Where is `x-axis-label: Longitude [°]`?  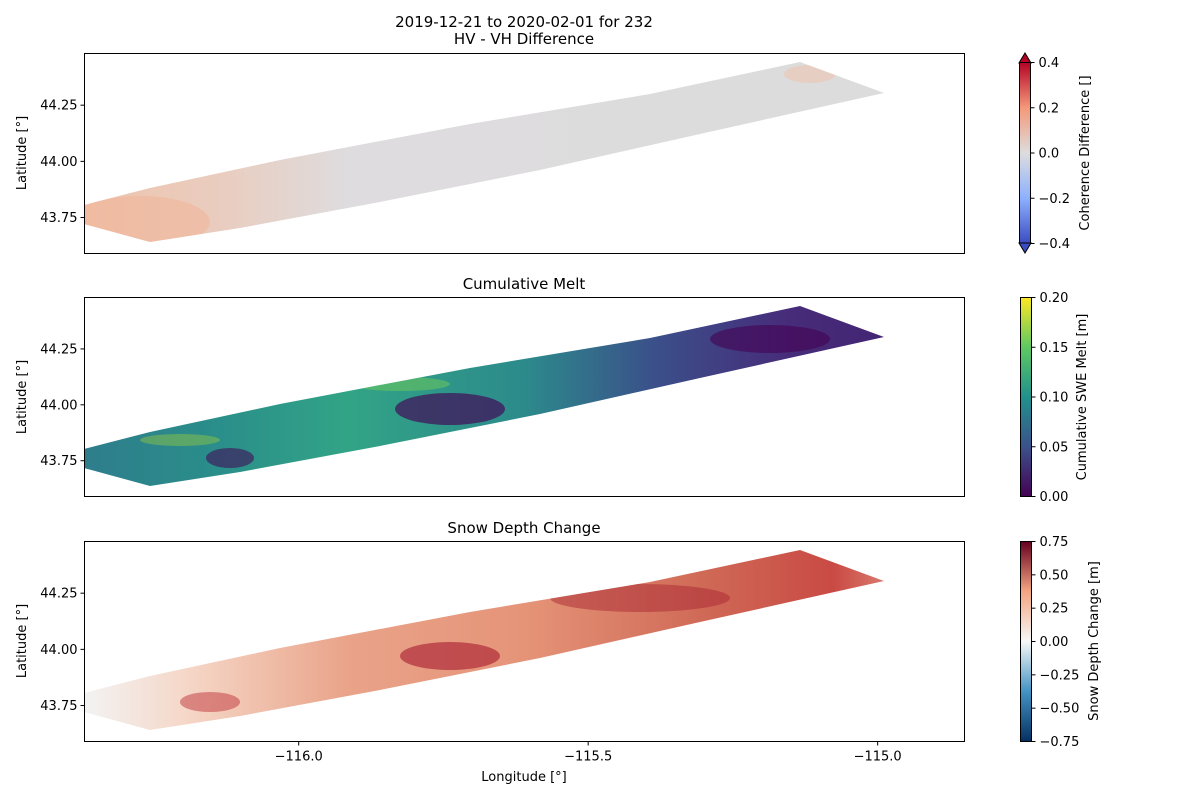
x-axis-label: Longitude [°] is located at coordinates (523, 777).